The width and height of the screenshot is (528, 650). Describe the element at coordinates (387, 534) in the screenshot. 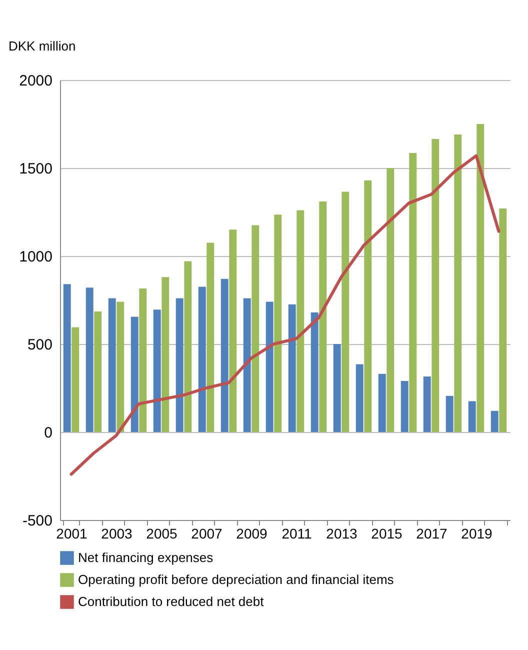

I see `x-tick-label: 2015` at that location.